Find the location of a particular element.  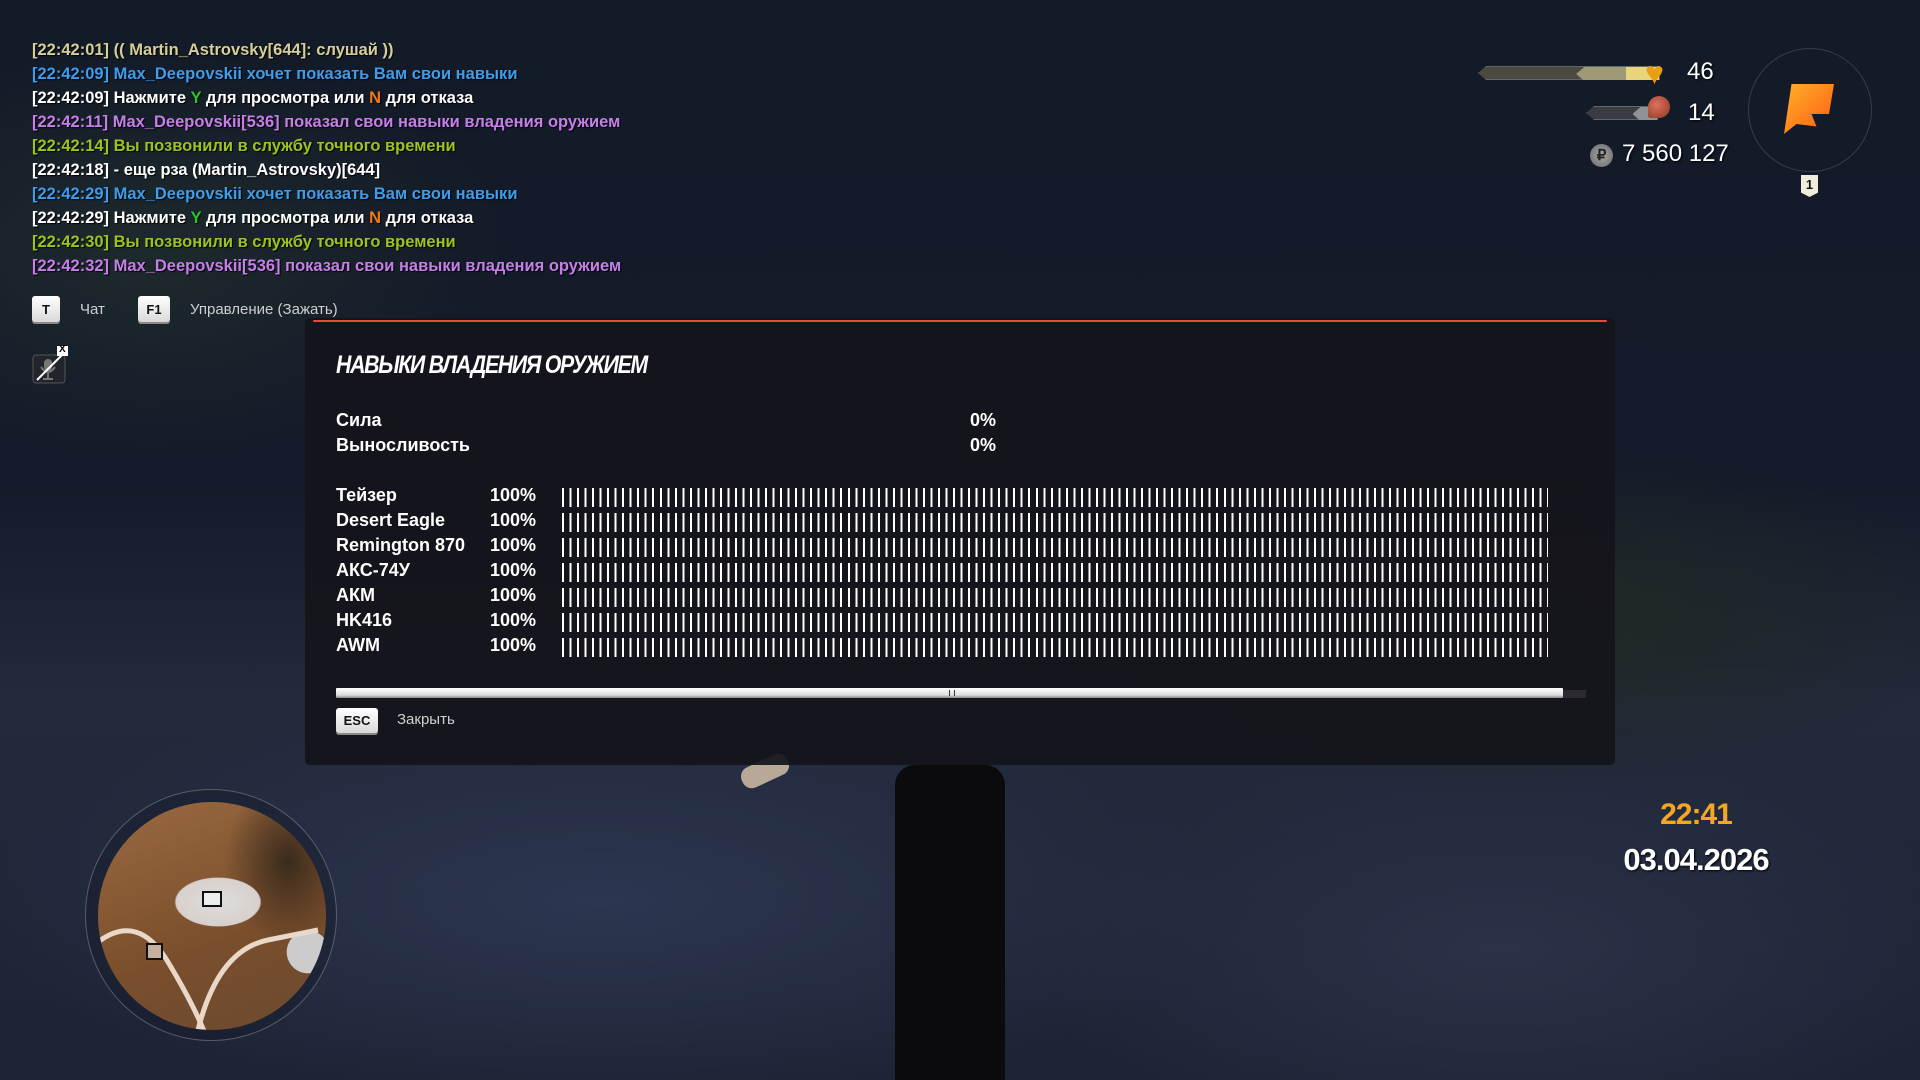

weapon-skill-row: АКМ 100% is located at coordinates (961, 597).